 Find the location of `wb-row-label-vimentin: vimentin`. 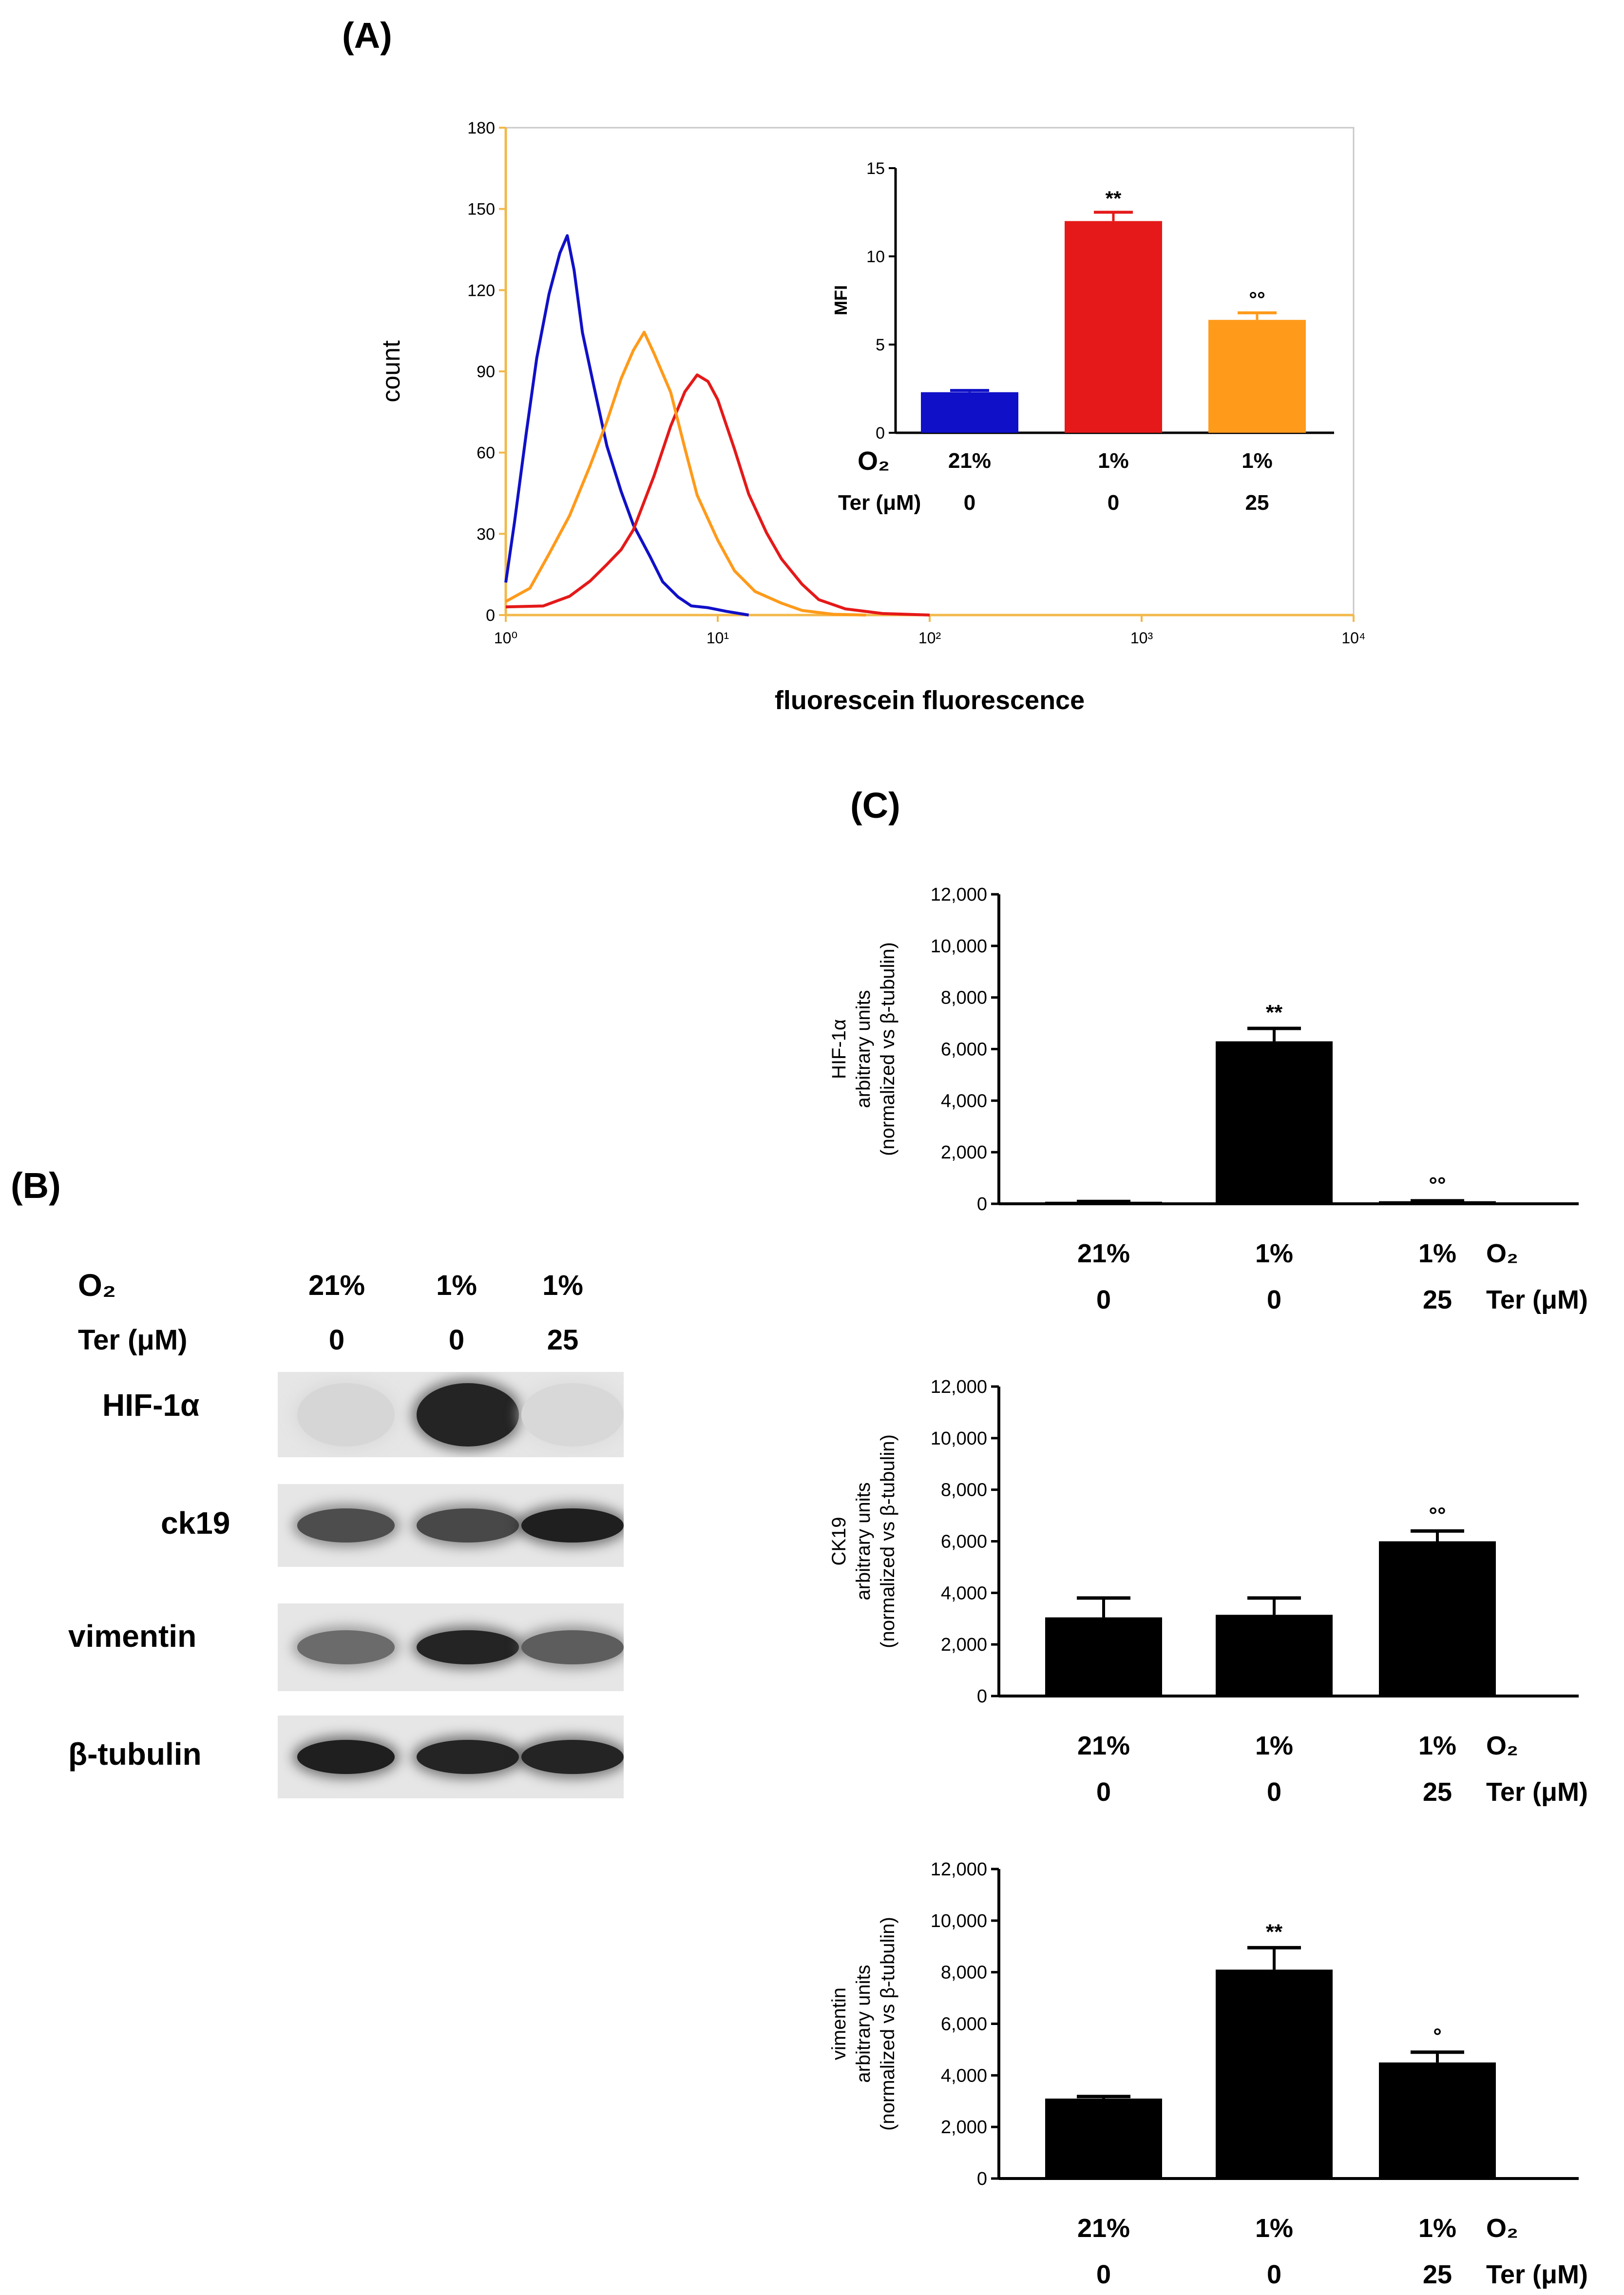

wb-row-label-vimentin: vimentin is located at coordinates (132, 1636).